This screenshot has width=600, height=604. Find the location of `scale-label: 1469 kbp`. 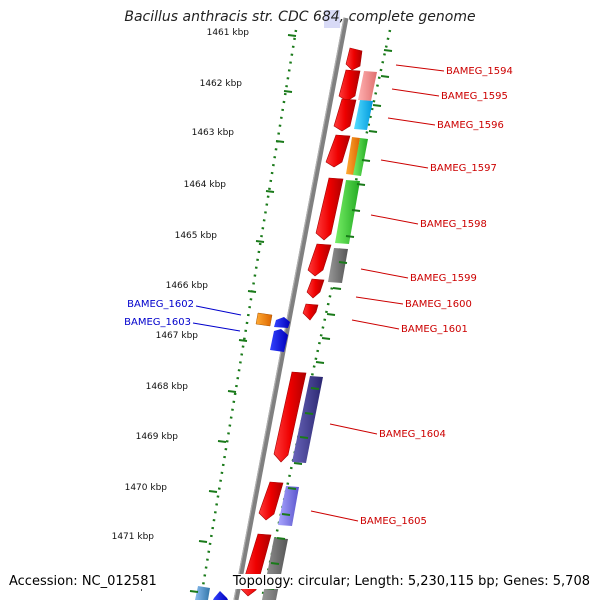

scale-label: 1469 kbp is located at coordinates (157, 437).